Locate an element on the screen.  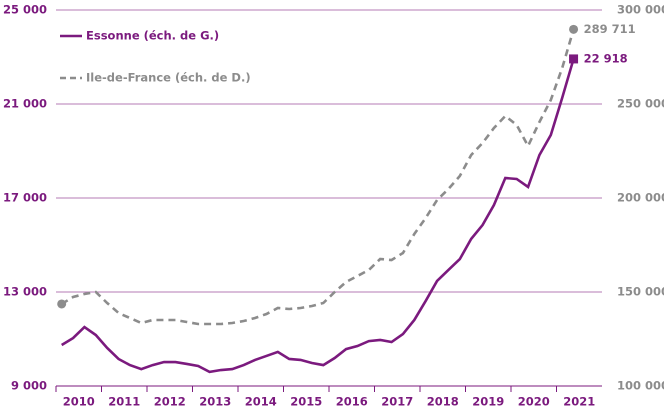
y2-tick-label: 250 000 is located at coordinates (640, 104).